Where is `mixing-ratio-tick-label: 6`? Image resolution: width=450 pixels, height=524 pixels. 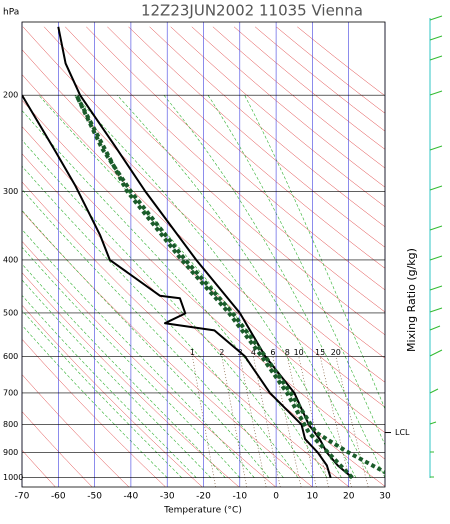
mixing-ratio-tick-label: 6 is located at coordinates (272, 352).